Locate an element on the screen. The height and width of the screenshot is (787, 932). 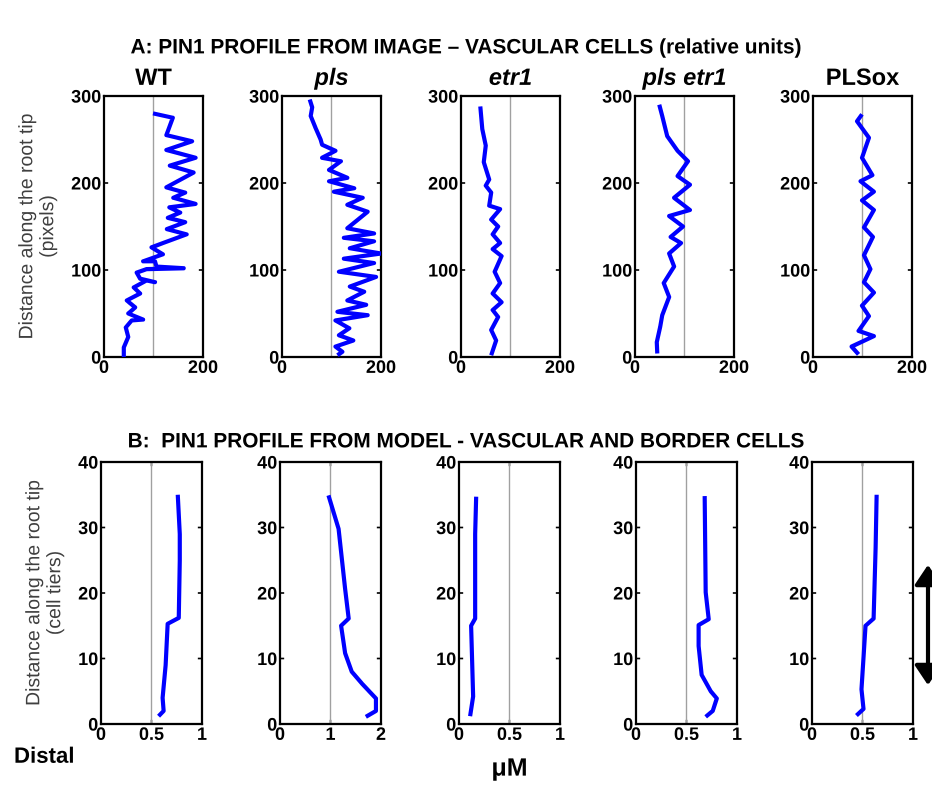
x-axis-title: μM is located at coordinates (509, 769).